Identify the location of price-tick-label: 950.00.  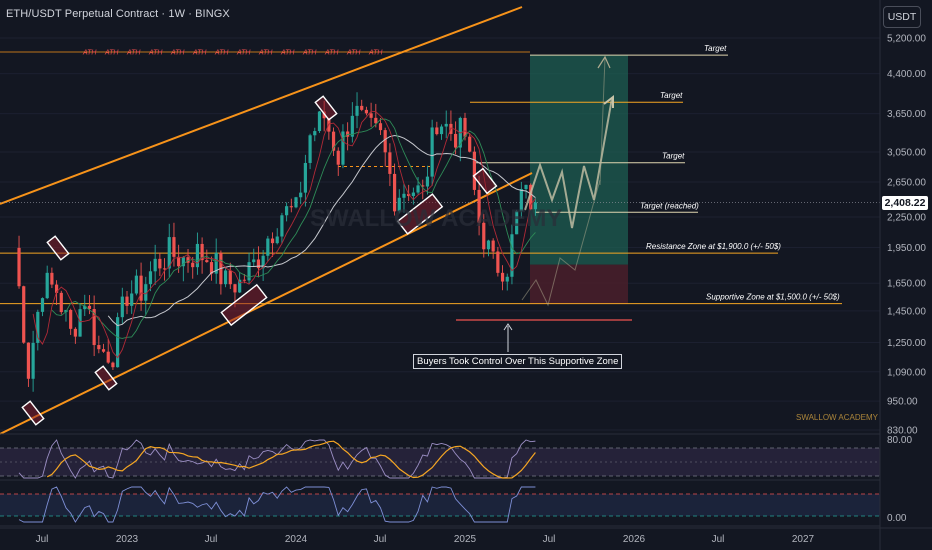
(902, 402).